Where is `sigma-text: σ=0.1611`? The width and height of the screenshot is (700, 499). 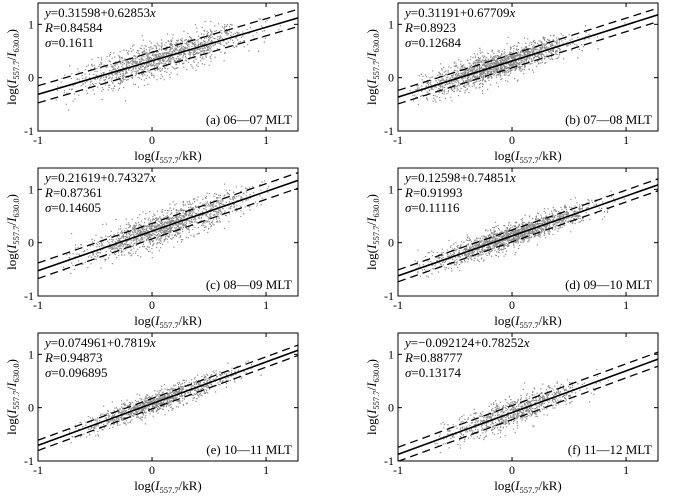 sigma-text: σ=0.1611 is located at coordinates (69, 42).